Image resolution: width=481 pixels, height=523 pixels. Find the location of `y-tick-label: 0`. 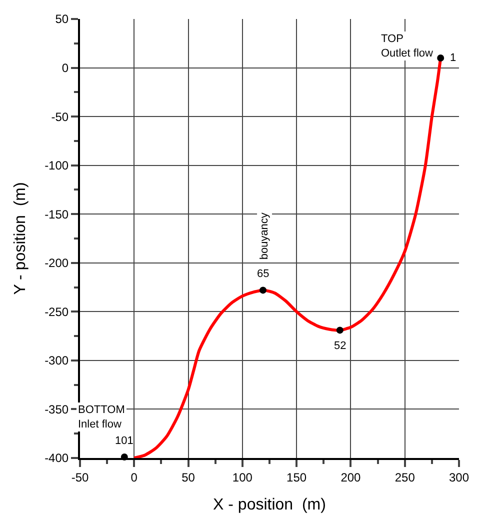

y-tick-label: 0 is located at coordinates (65, 67).